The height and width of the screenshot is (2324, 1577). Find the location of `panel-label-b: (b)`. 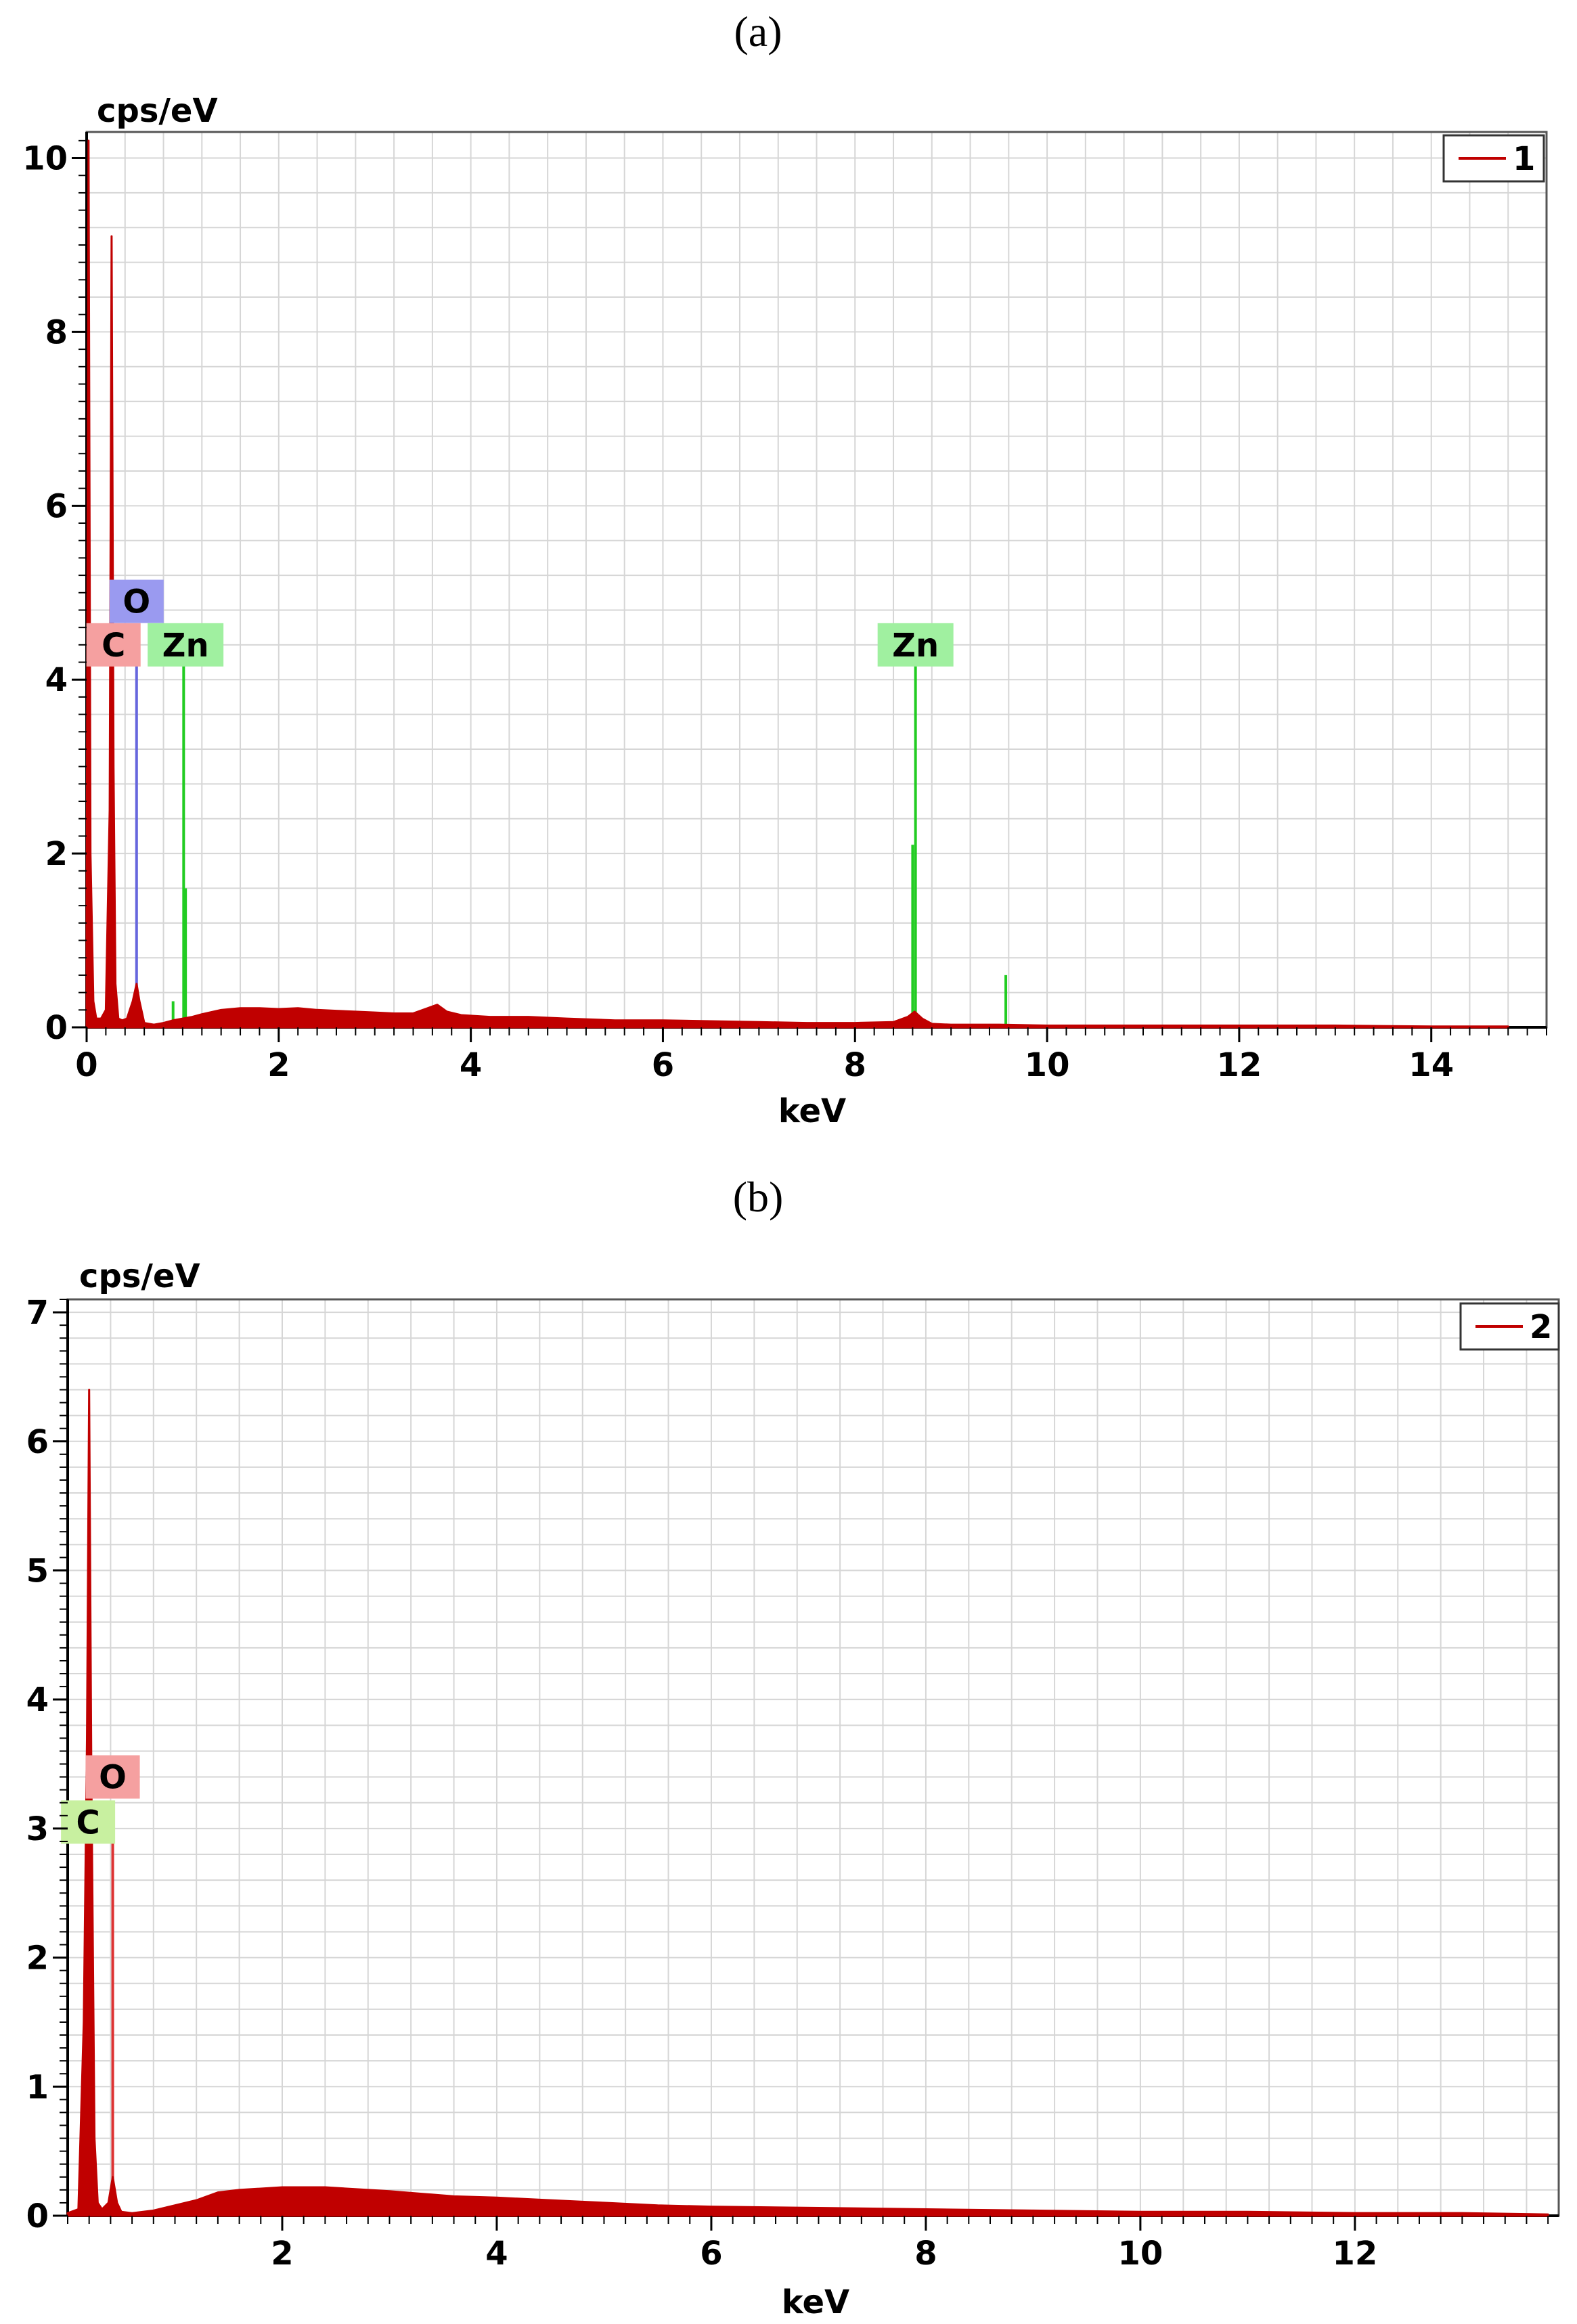

panel-label-b: (b) is located at coordinates (758, 1197).